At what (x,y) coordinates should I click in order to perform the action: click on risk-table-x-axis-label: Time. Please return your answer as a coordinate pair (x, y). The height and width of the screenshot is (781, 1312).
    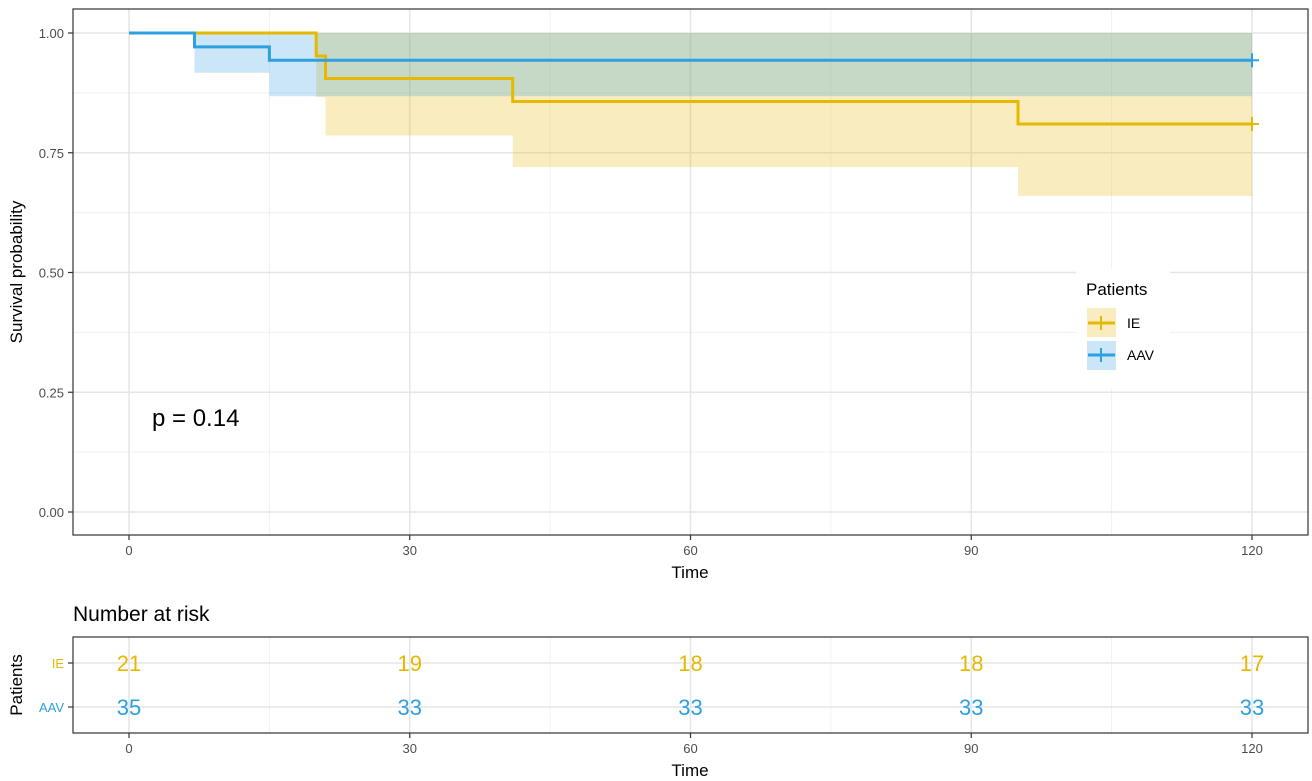
    Looking at the image, I should click on (689, 770).